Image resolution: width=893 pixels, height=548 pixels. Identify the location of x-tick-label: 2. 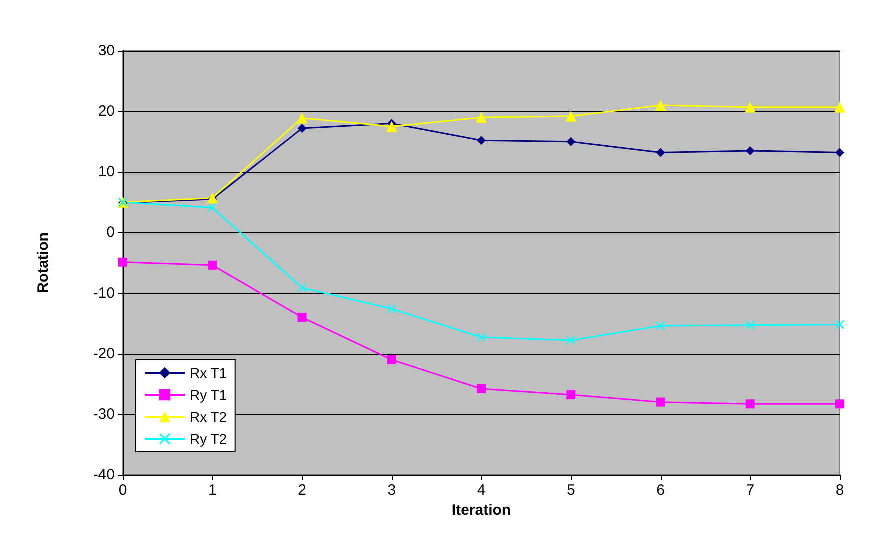
(302, 490).